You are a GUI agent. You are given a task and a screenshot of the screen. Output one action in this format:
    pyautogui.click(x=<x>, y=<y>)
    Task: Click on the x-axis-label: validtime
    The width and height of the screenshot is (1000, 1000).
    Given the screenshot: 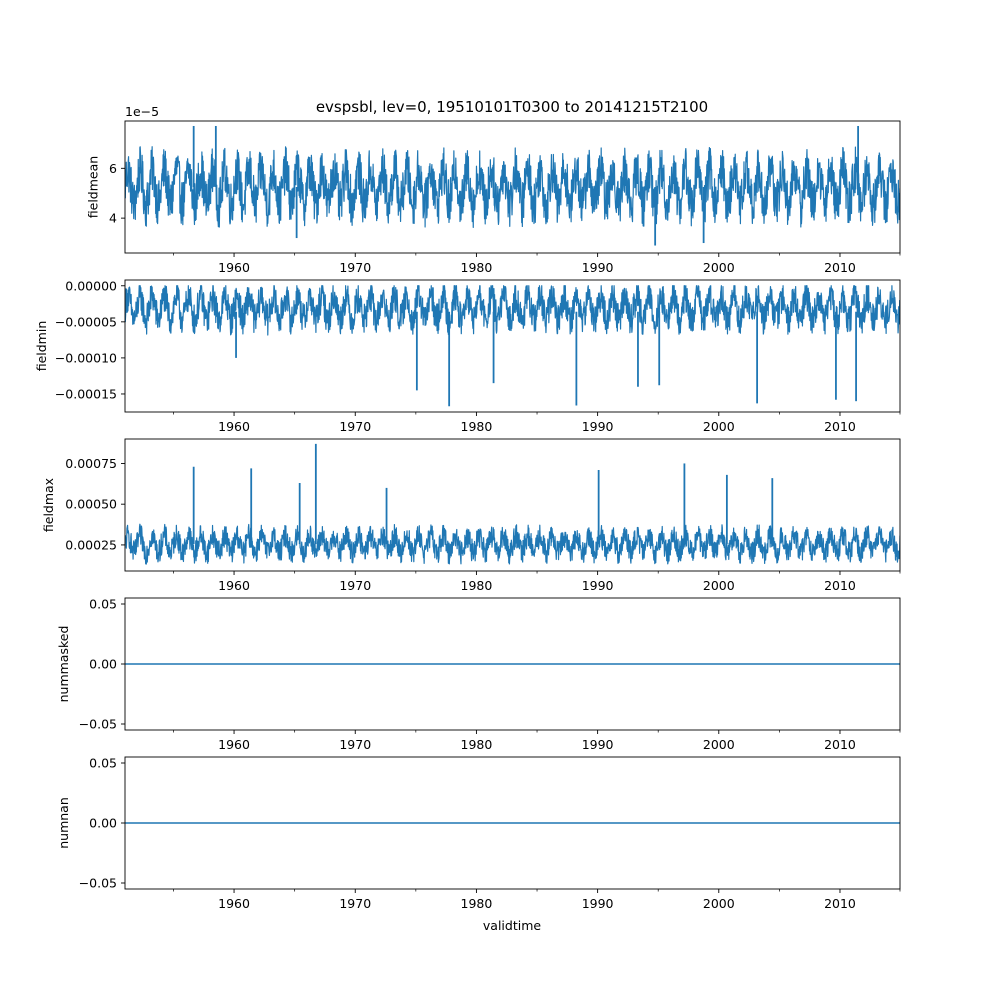 What is the action you would take?
    pyautogui.click(x=512, y=925)
    